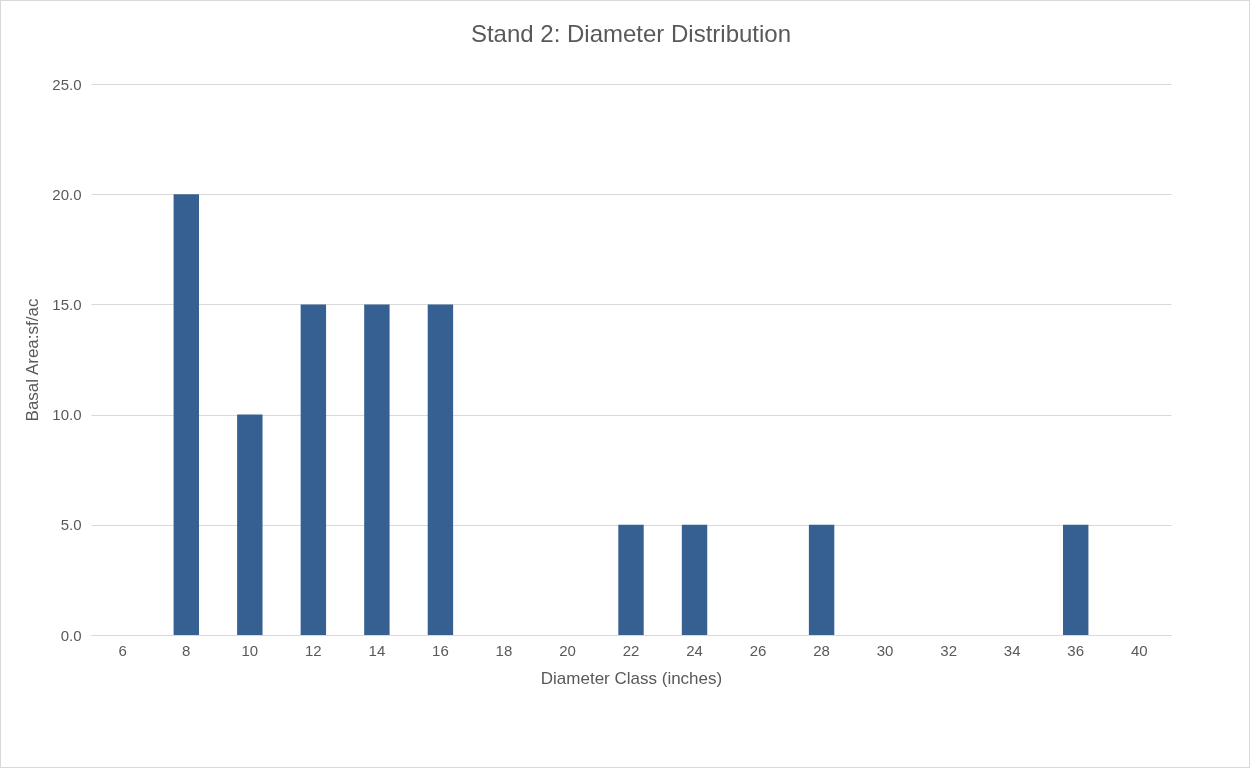  Describe the element at coordinates (67, 194) in the screenshot. I see `y-tick-label: 20.0` at that location.